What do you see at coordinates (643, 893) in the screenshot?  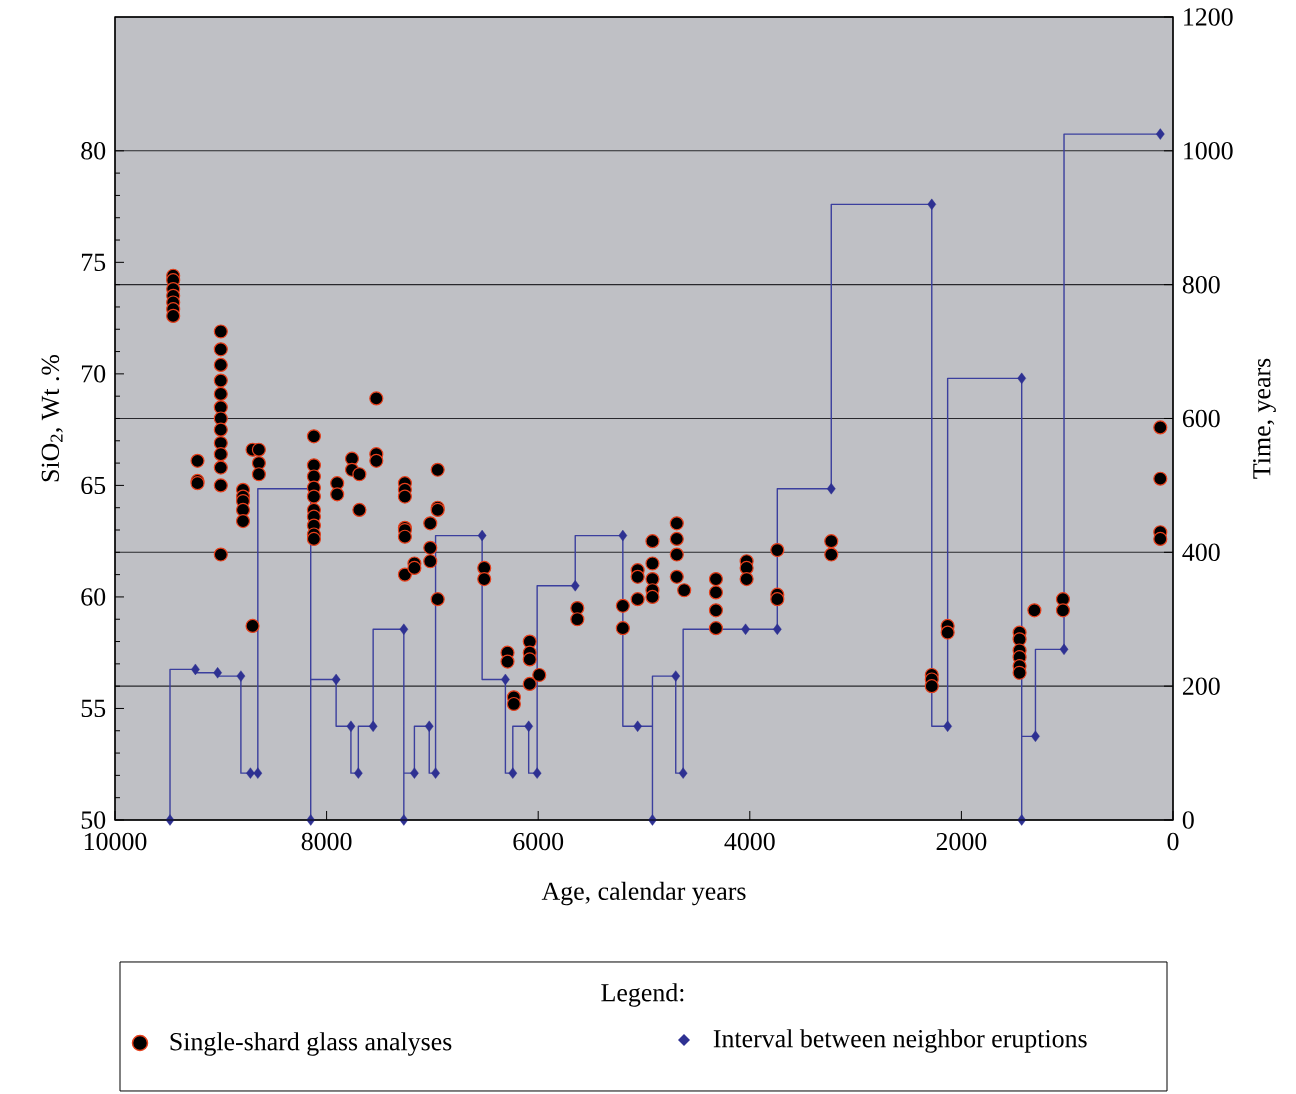 I see `x-axis-title: Age, calendar years` at bounding box center [643, 893].